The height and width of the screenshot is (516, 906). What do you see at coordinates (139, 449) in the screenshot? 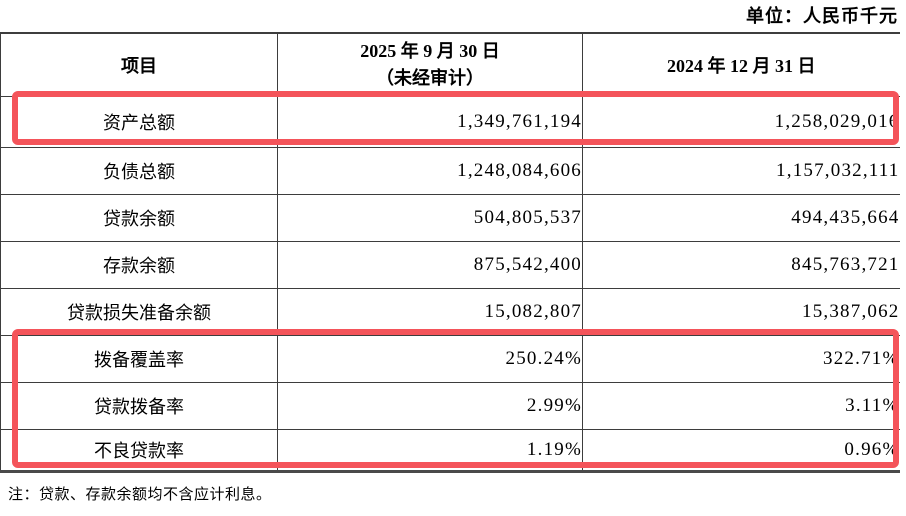
I see `row-label: 不良贷款率` at bounding box center [139, 449].